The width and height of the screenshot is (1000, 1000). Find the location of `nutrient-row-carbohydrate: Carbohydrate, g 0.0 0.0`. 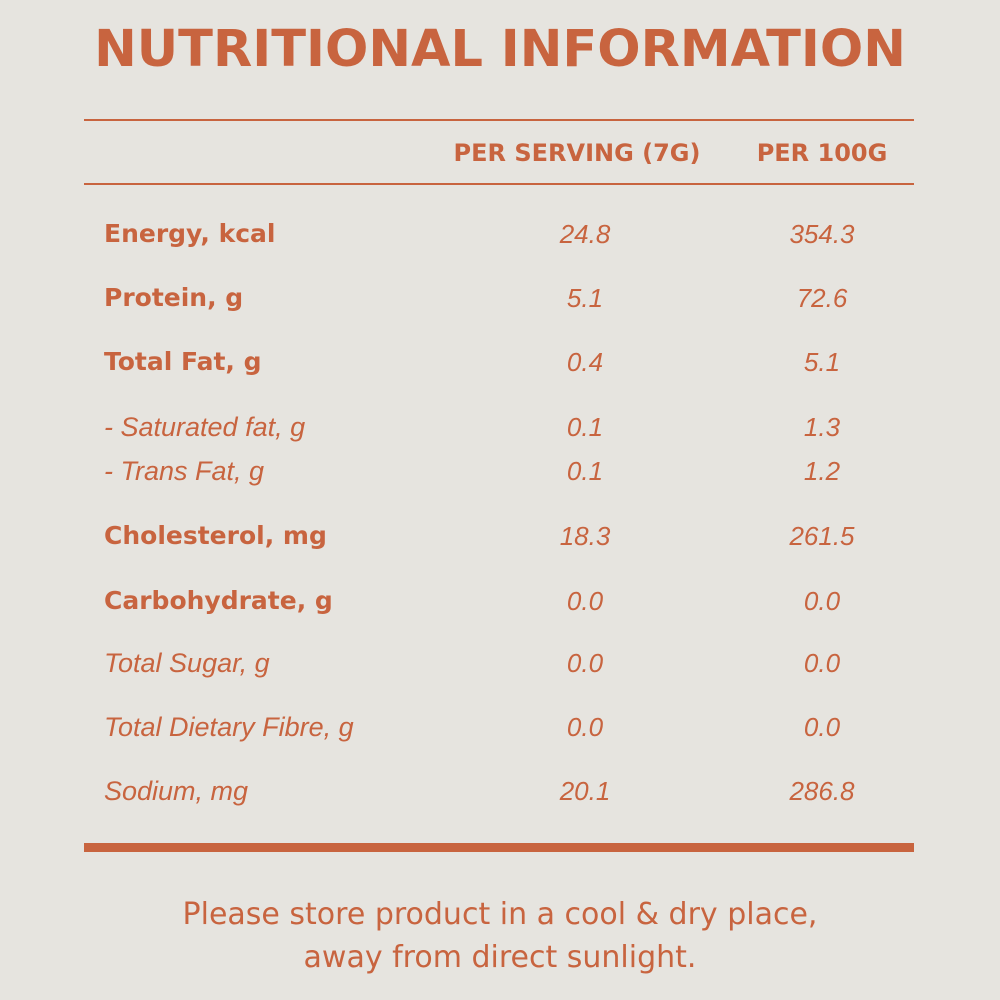

nutrient-row-carbohydrate: Carbohydrate, g 0.0 0.0 is located at coordinates (500, 601).